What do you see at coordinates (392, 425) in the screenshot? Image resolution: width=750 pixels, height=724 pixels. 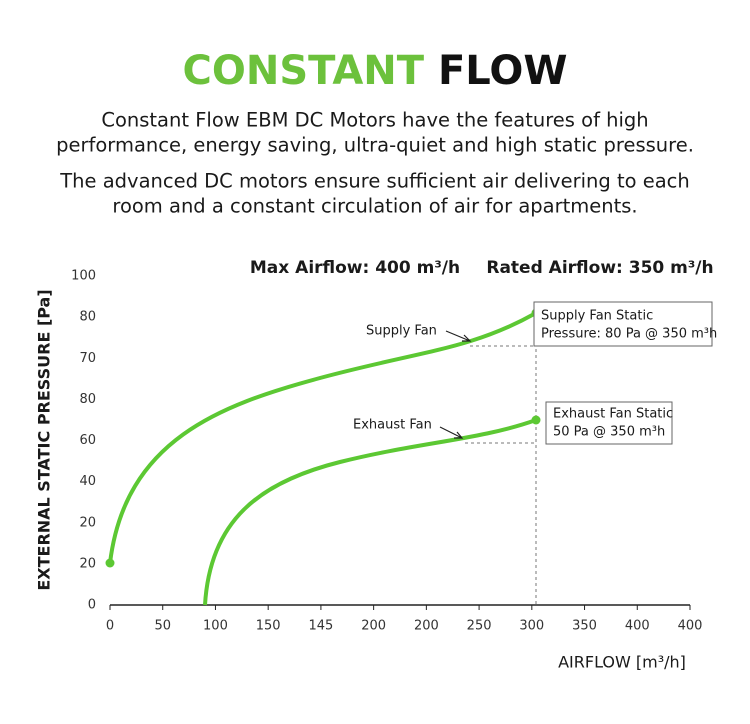 I see `curve-label: Exhaust Fan` at bounding box center [392, 425].